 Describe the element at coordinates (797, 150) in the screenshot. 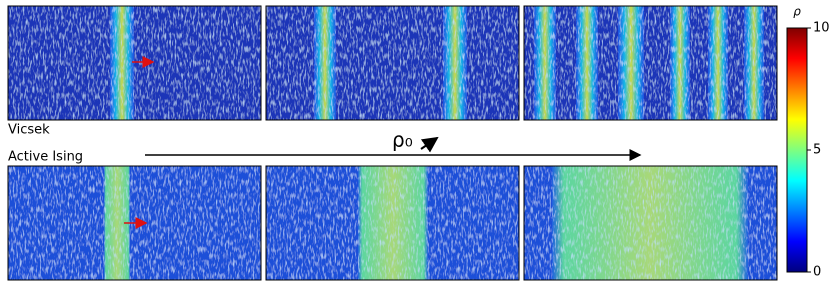

I see `colorbar` at that location.